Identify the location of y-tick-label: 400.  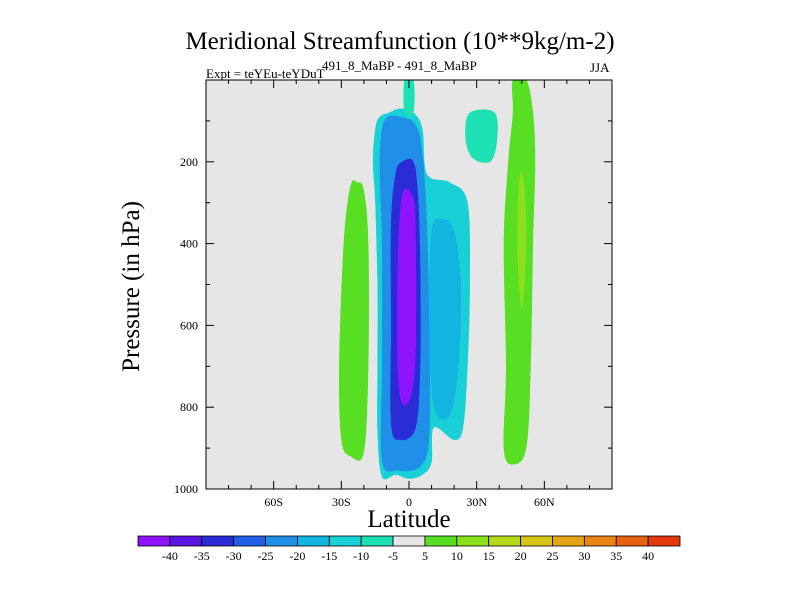
(189, 244).